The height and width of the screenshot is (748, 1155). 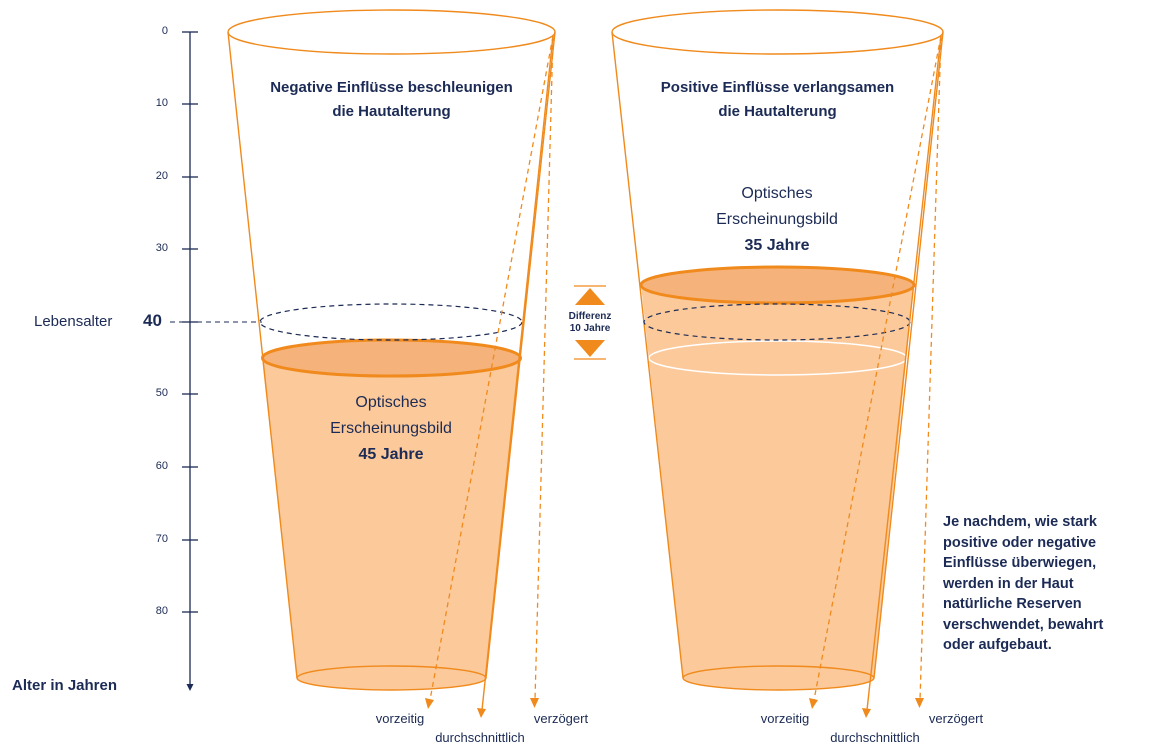 What do you see at coordinates (391, 518) in the screenshot?
I see `left-cup-fill` at bounding box center [391, 518].